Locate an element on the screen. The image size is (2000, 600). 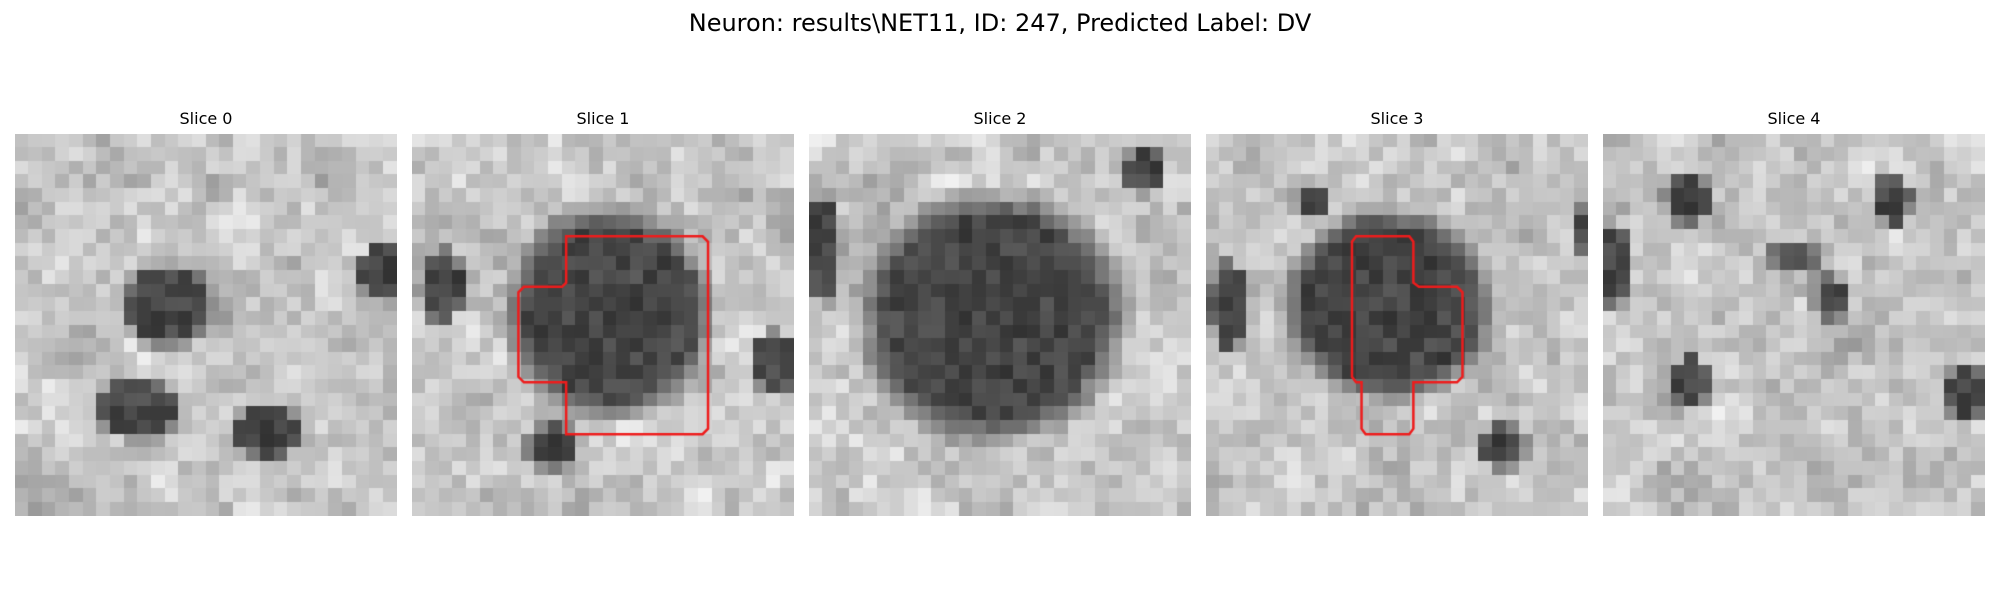
slice-title-0: Slice 0 is located at coordinates (206, 118).